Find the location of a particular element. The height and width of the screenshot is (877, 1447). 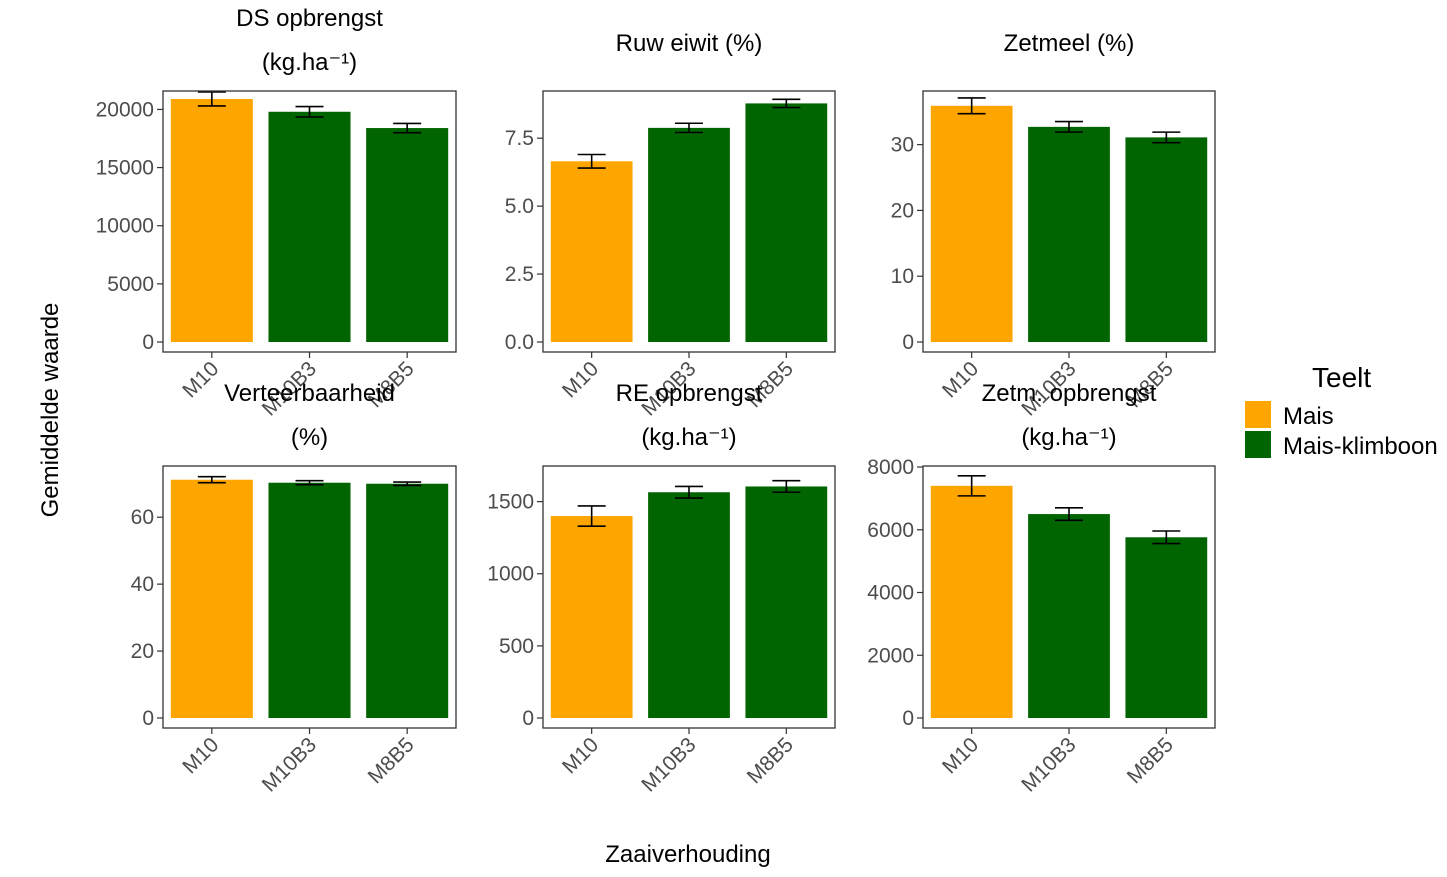

panel-title: RE opbrengst is located at coordinates (689, 393).